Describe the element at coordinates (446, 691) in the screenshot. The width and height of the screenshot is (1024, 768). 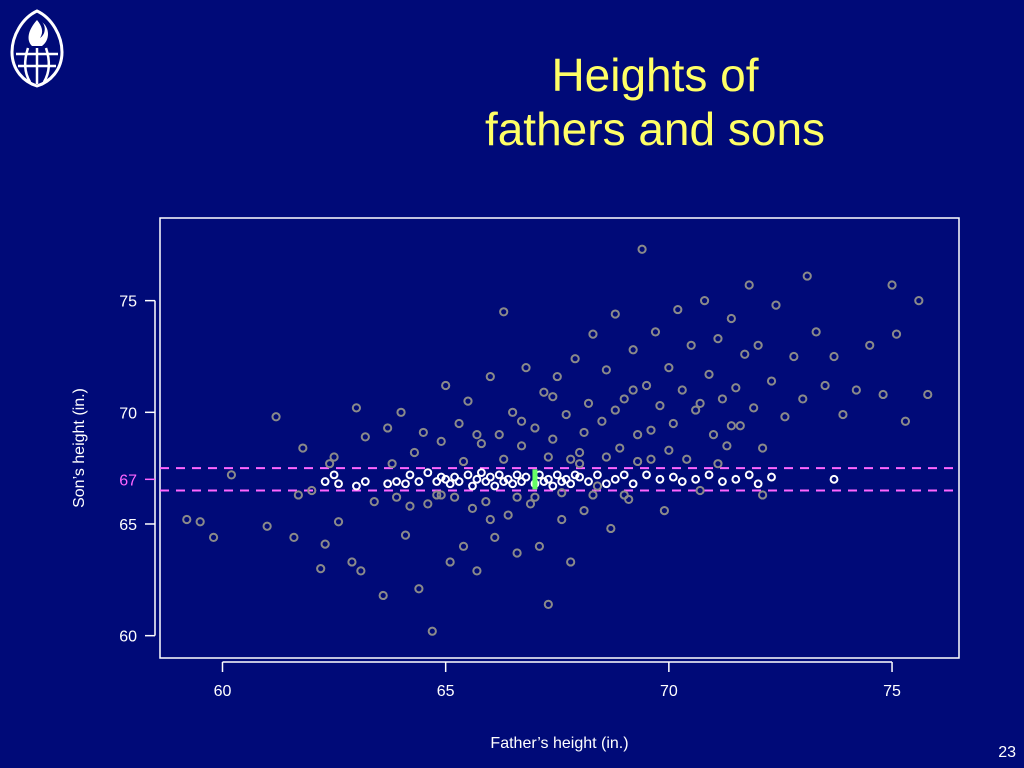
I see `x-tick-label: 65` at that location.